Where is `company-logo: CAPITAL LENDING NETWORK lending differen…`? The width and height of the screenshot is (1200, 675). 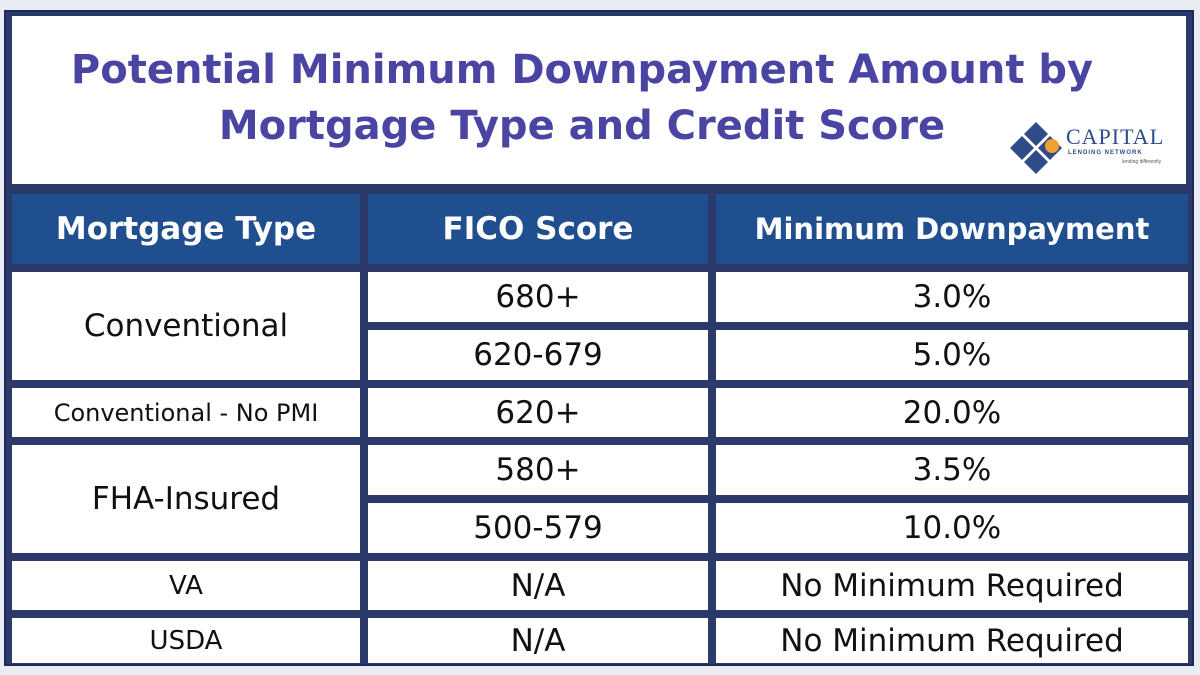
company-logo: CAPITAL LENDING NETWORK lending differen… is located at coordinates (1098, 149).